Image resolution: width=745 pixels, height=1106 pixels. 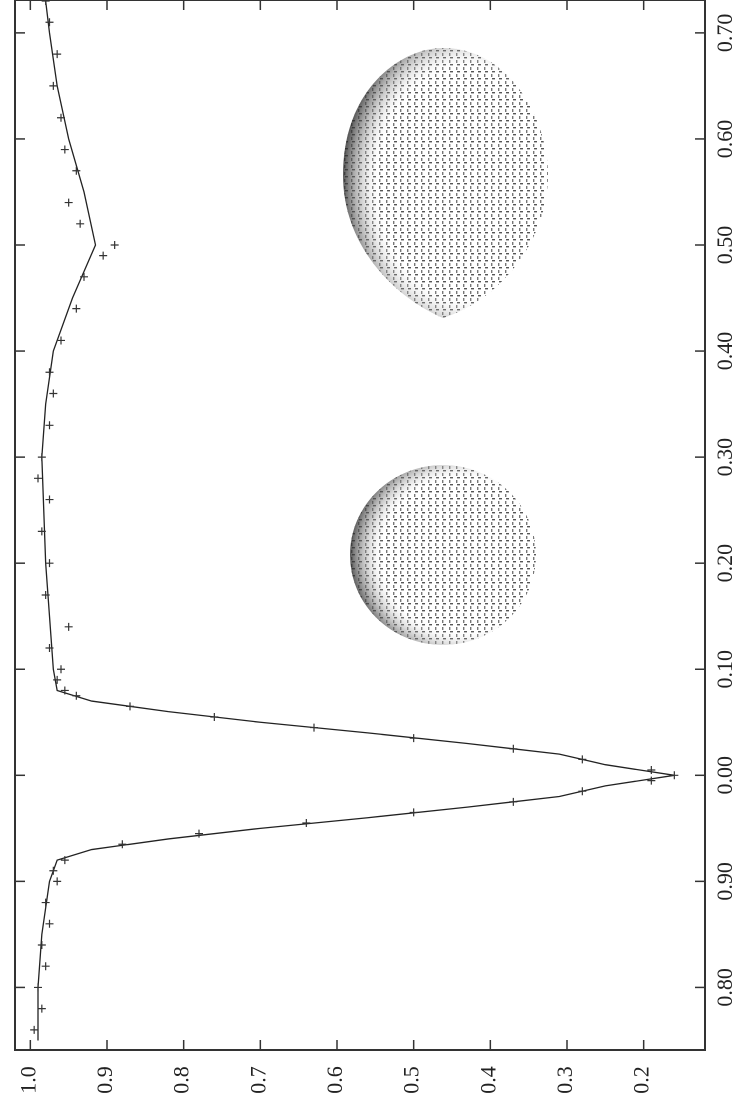 What do you see at coordinates (724, 987) in the screenshot?
I see `phase-tick-label: 0.80` at bounding box center [724, 987].